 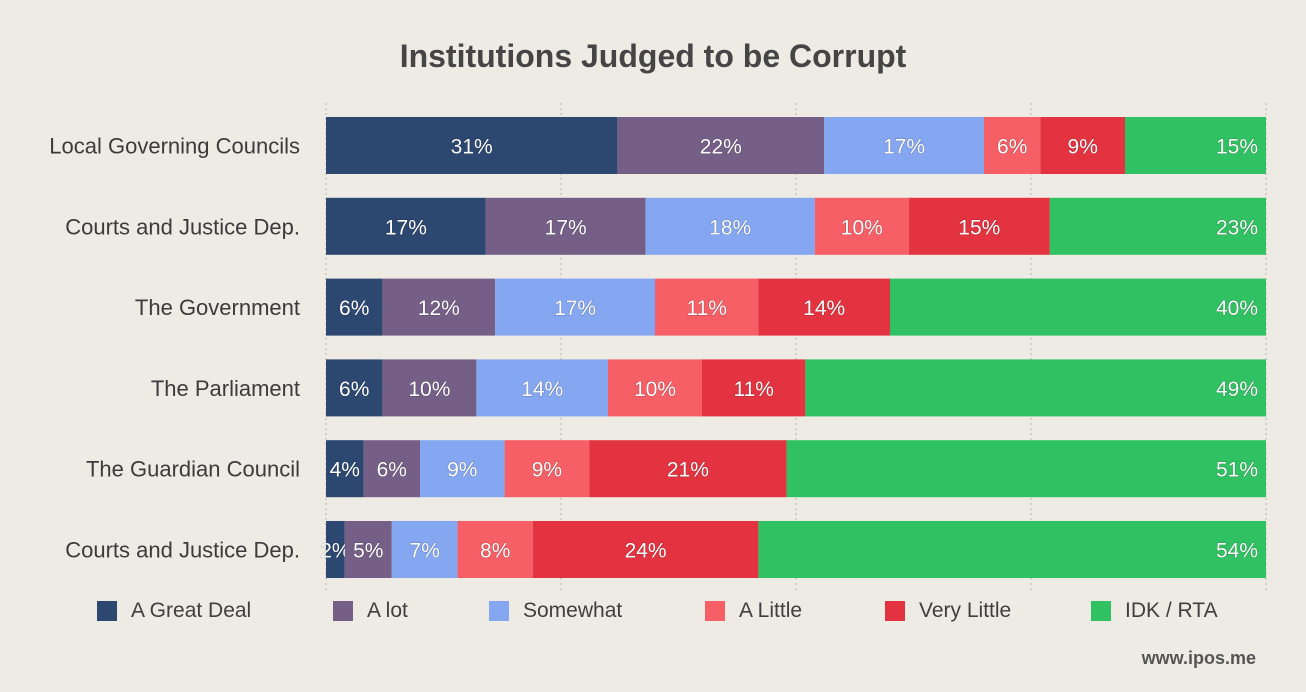 I want to click on category-label: Local Governing Councils, so click(x=174, y=146).